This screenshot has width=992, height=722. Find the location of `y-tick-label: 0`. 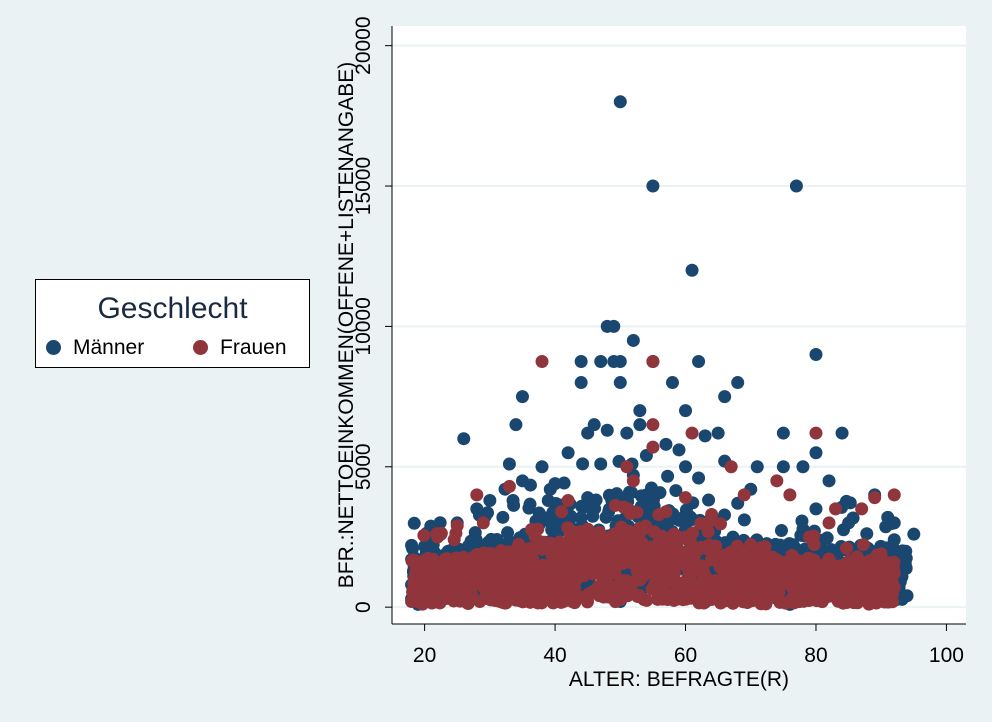

y-tick-label: 0 is located at coordinates (363, 607).